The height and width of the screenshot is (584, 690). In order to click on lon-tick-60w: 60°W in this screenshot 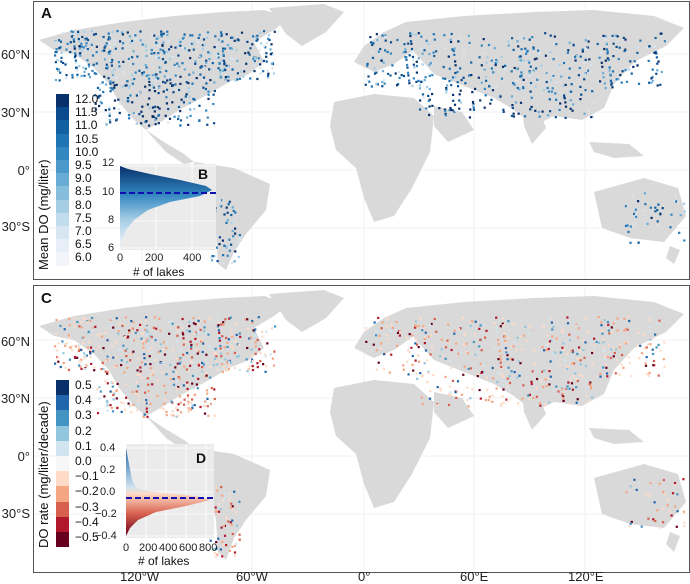, I will do `click(252, 576)`.